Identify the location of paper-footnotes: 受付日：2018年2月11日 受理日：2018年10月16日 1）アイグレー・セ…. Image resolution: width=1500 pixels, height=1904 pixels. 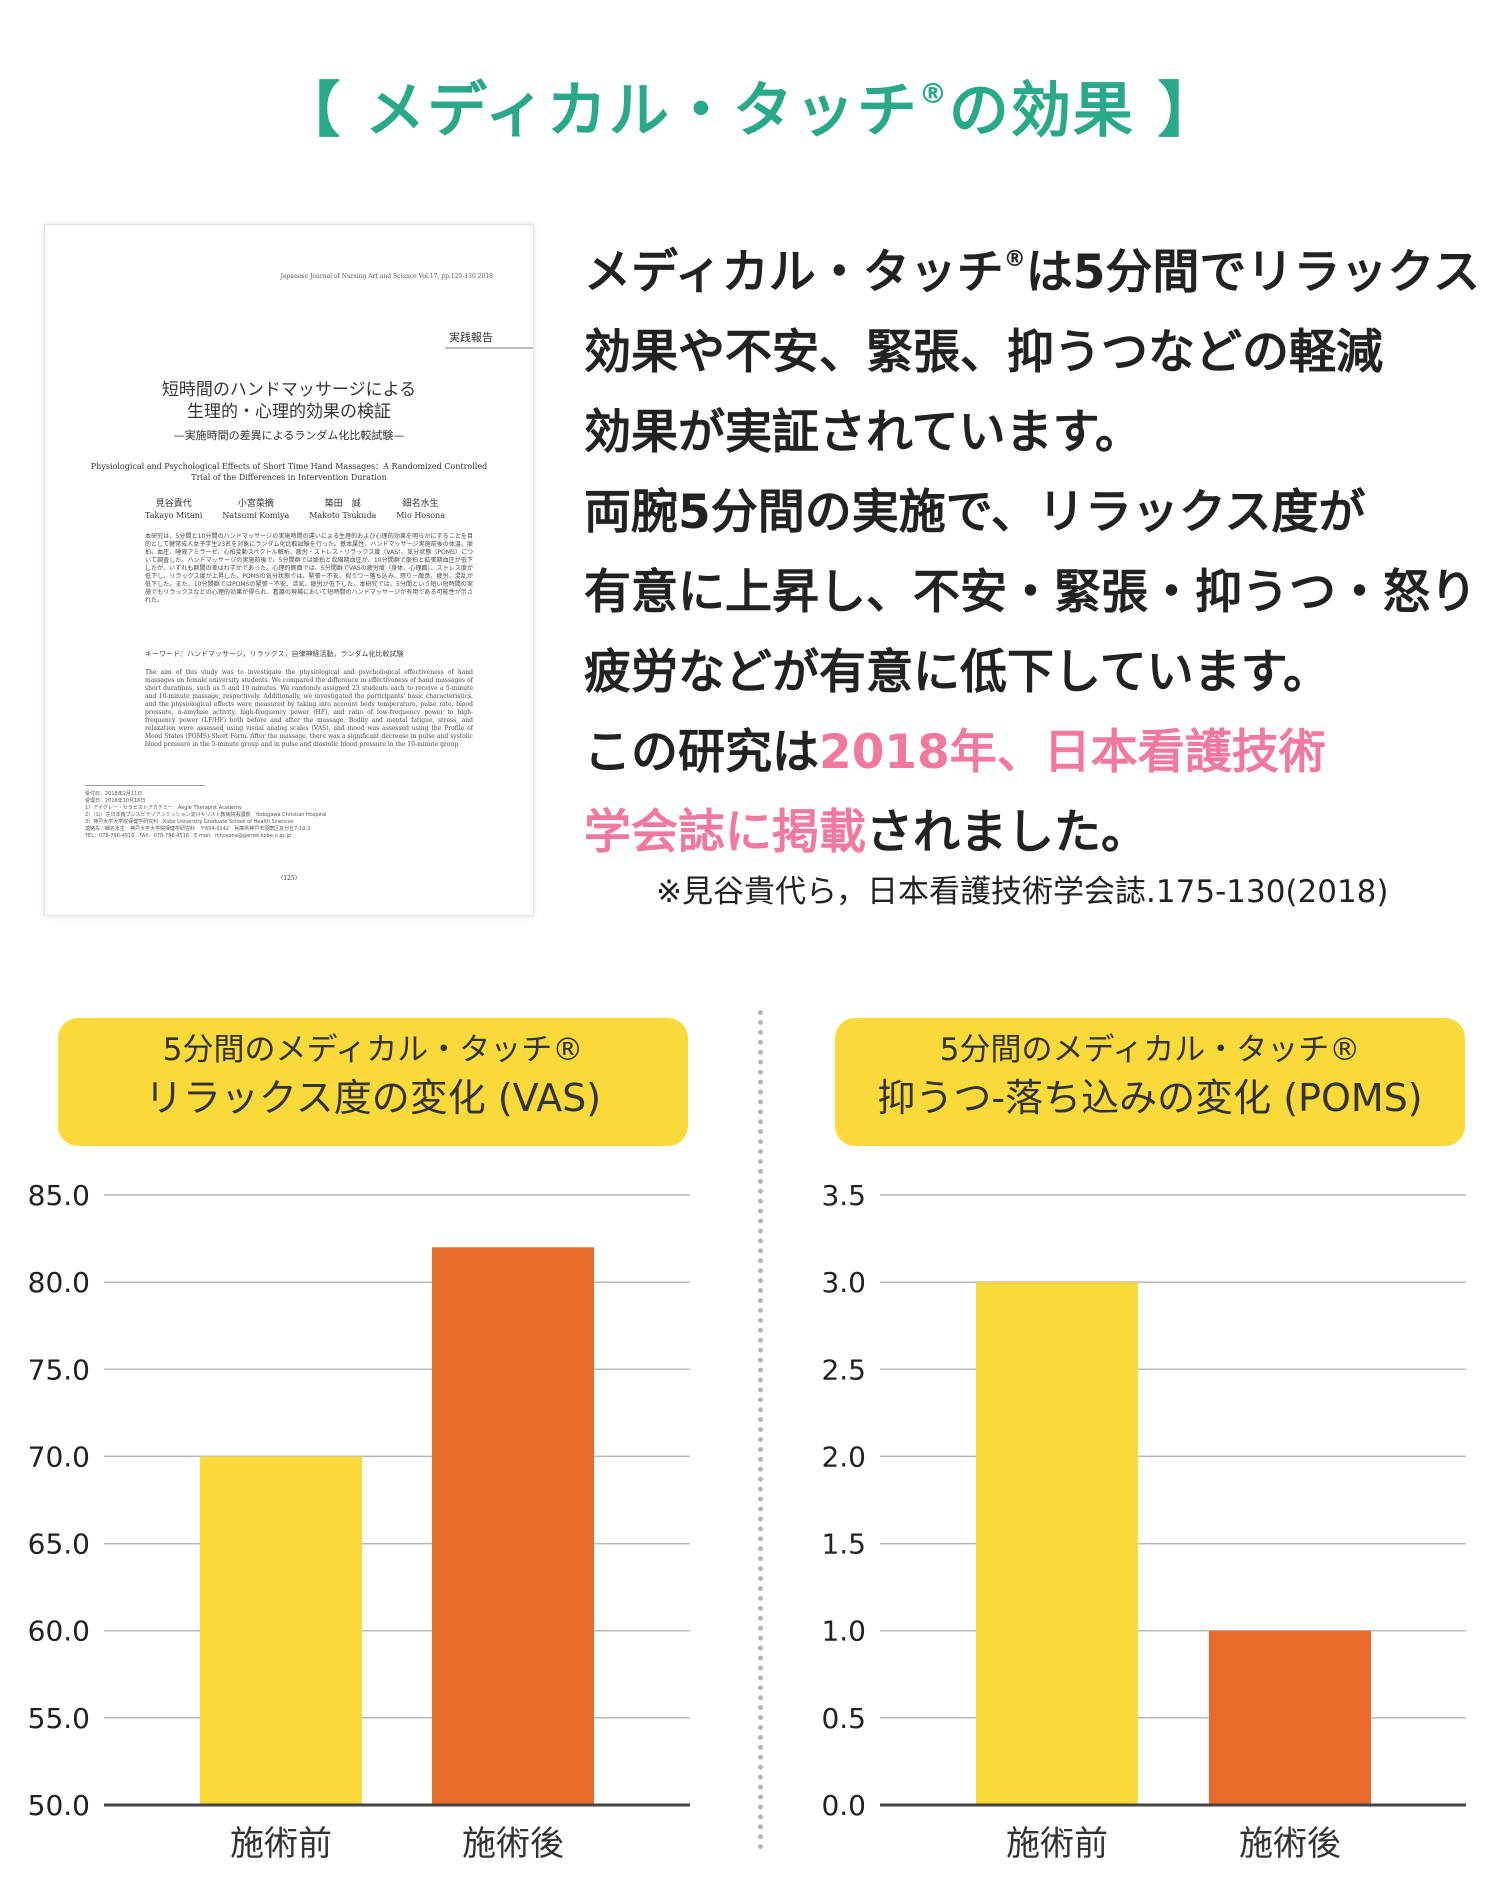
(206, 815).